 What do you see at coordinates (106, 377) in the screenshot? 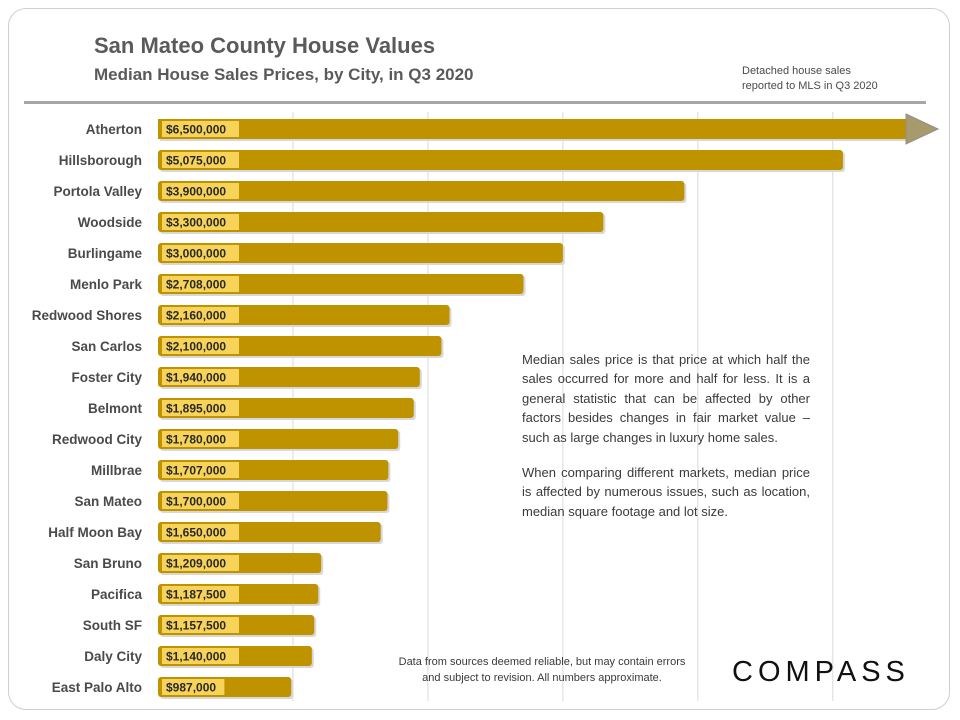
I see `category-label: Foster City` at bounding box center [106, 377].